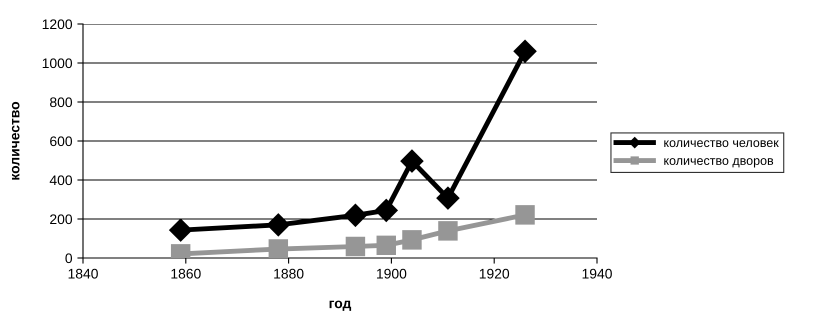  I want to click on y-tick-label: 200, so click(61, 219).